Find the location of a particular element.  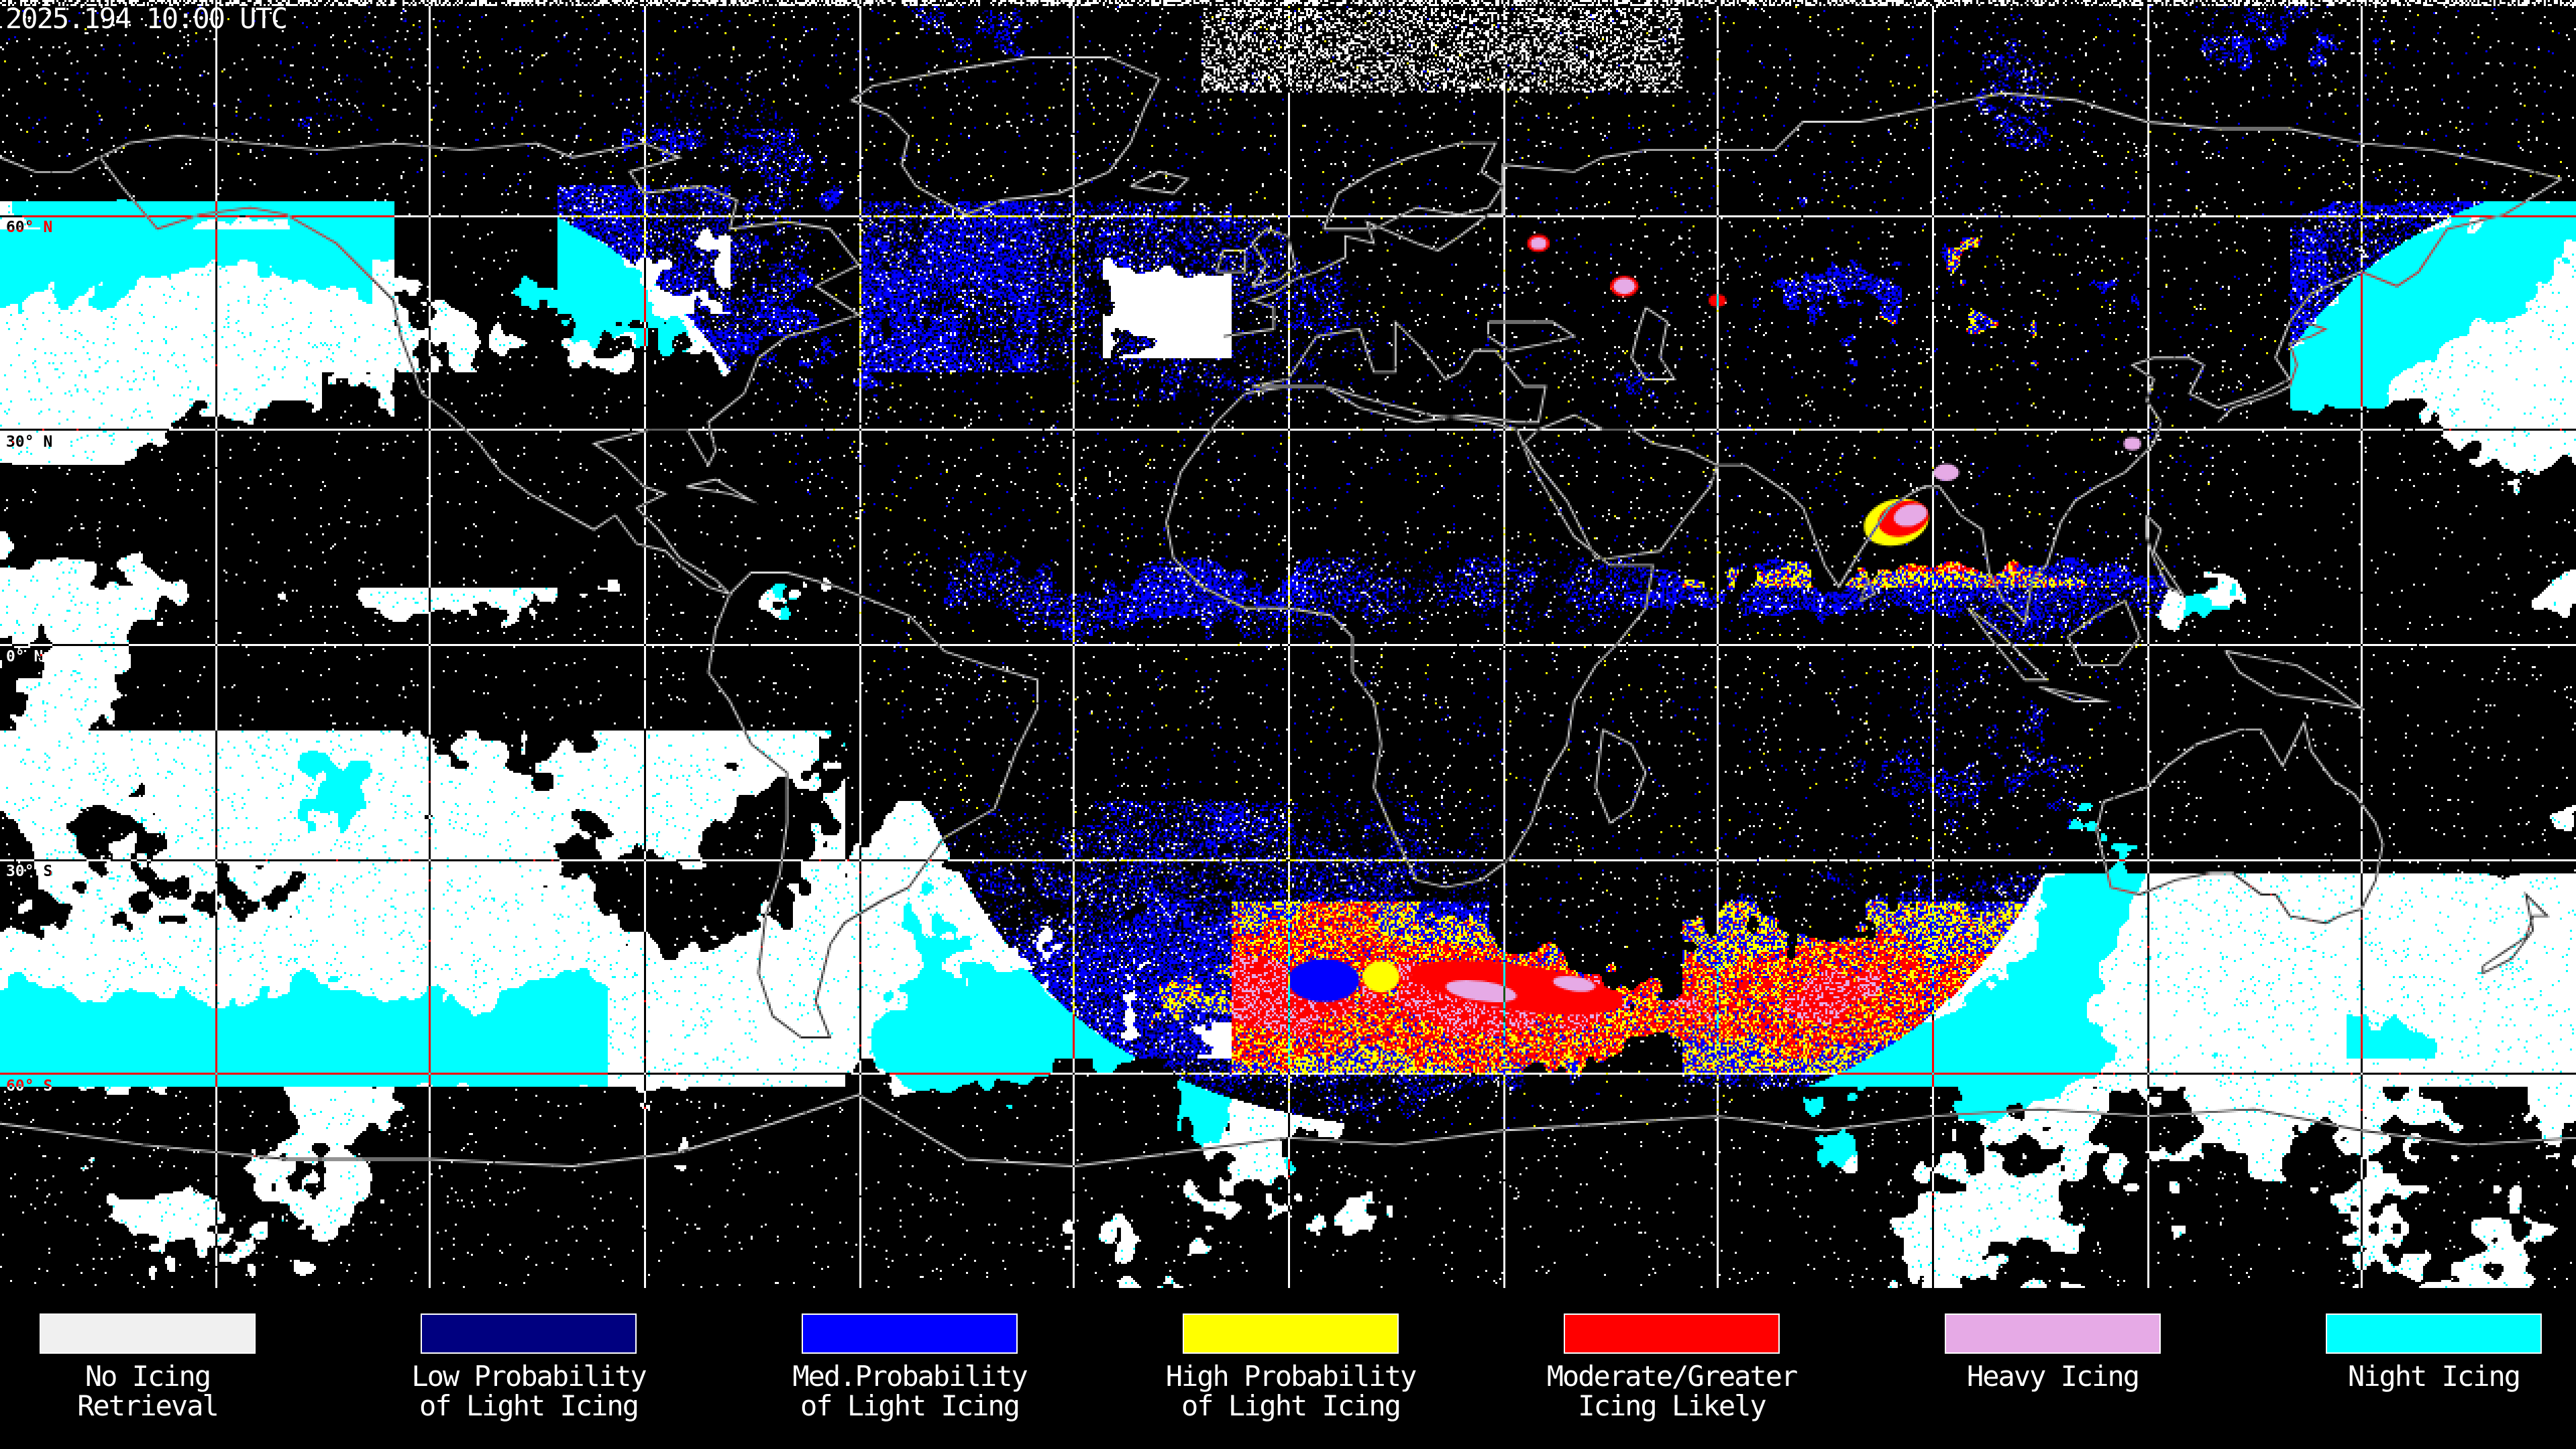

moderate-greater-swatch is located at coordinates (1672, 1333).